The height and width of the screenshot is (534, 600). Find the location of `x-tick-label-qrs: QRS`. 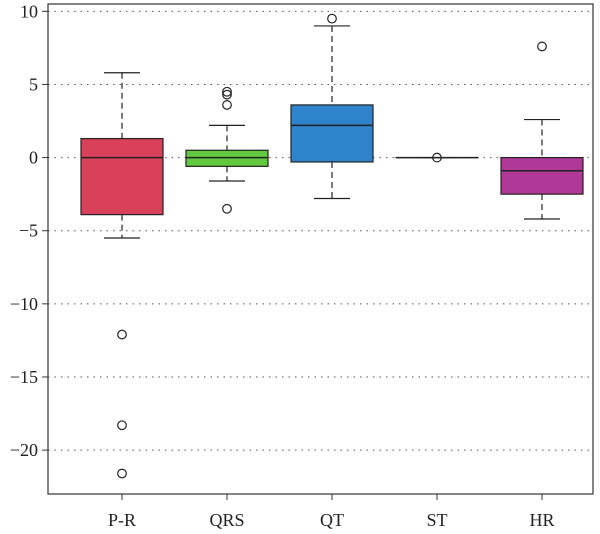

x-tick-label-qrs: QRS is located at coordinates (226, 520).